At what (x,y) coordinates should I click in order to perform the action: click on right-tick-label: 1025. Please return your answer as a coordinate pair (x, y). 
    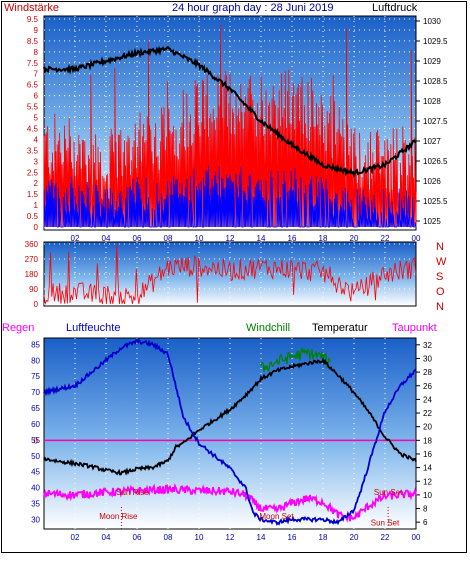
    Looking at the image, I should click on (432, 221).